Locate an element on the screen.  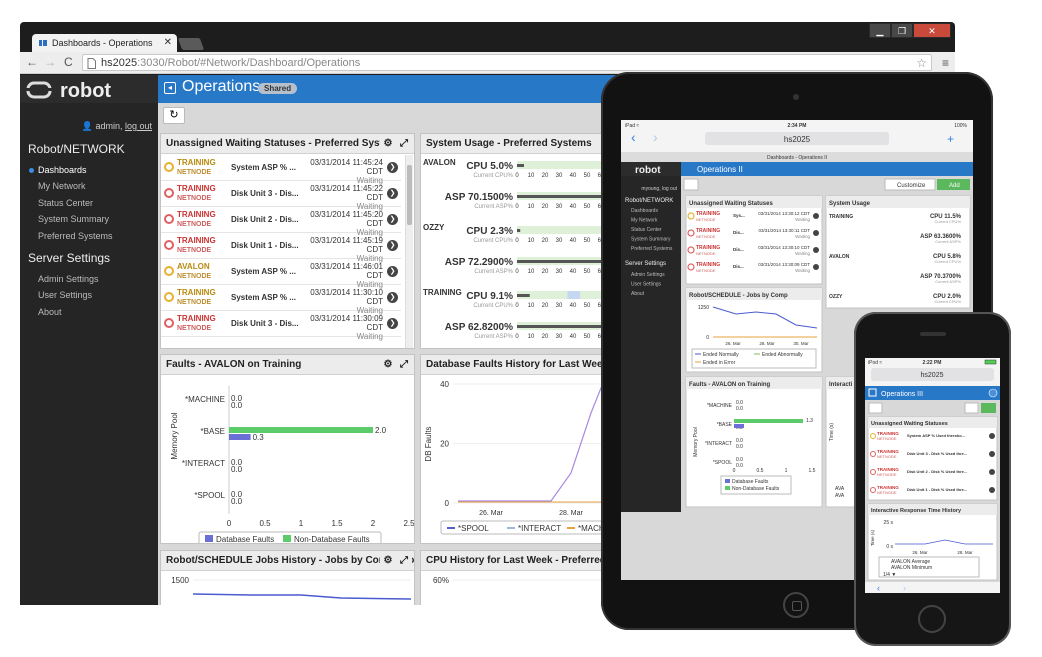
legend-box is located at coordinates (929, 567).